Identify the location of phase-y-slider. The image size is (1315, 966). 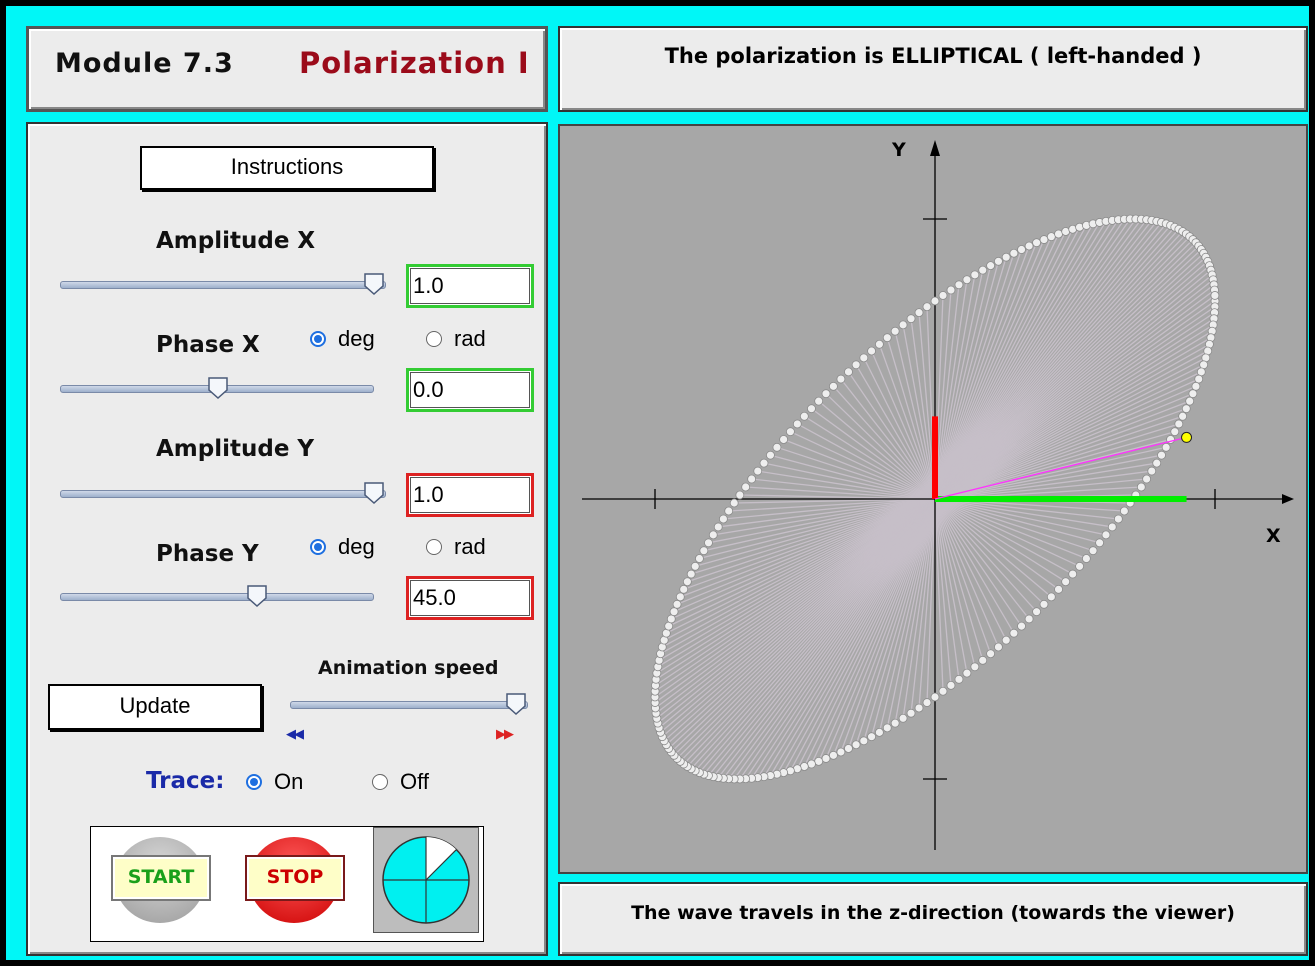
(217, 596).